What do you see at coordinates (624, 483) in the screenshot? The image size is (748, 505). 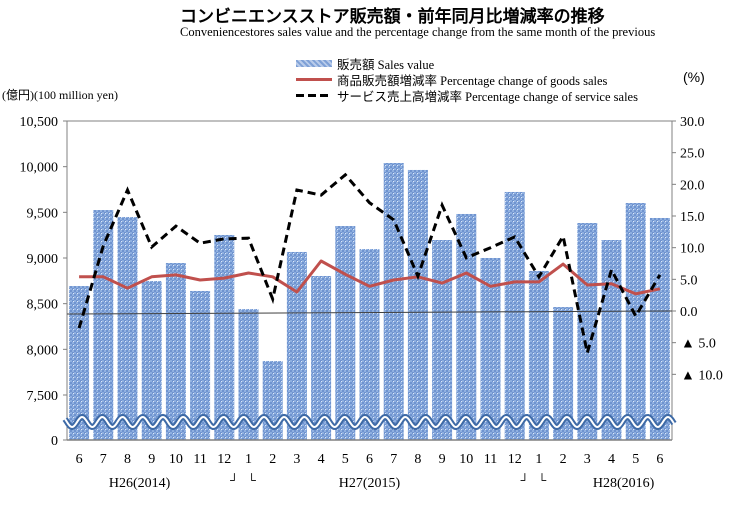 I see `year-label: H28(2016)` at bounding box center [624, 483].